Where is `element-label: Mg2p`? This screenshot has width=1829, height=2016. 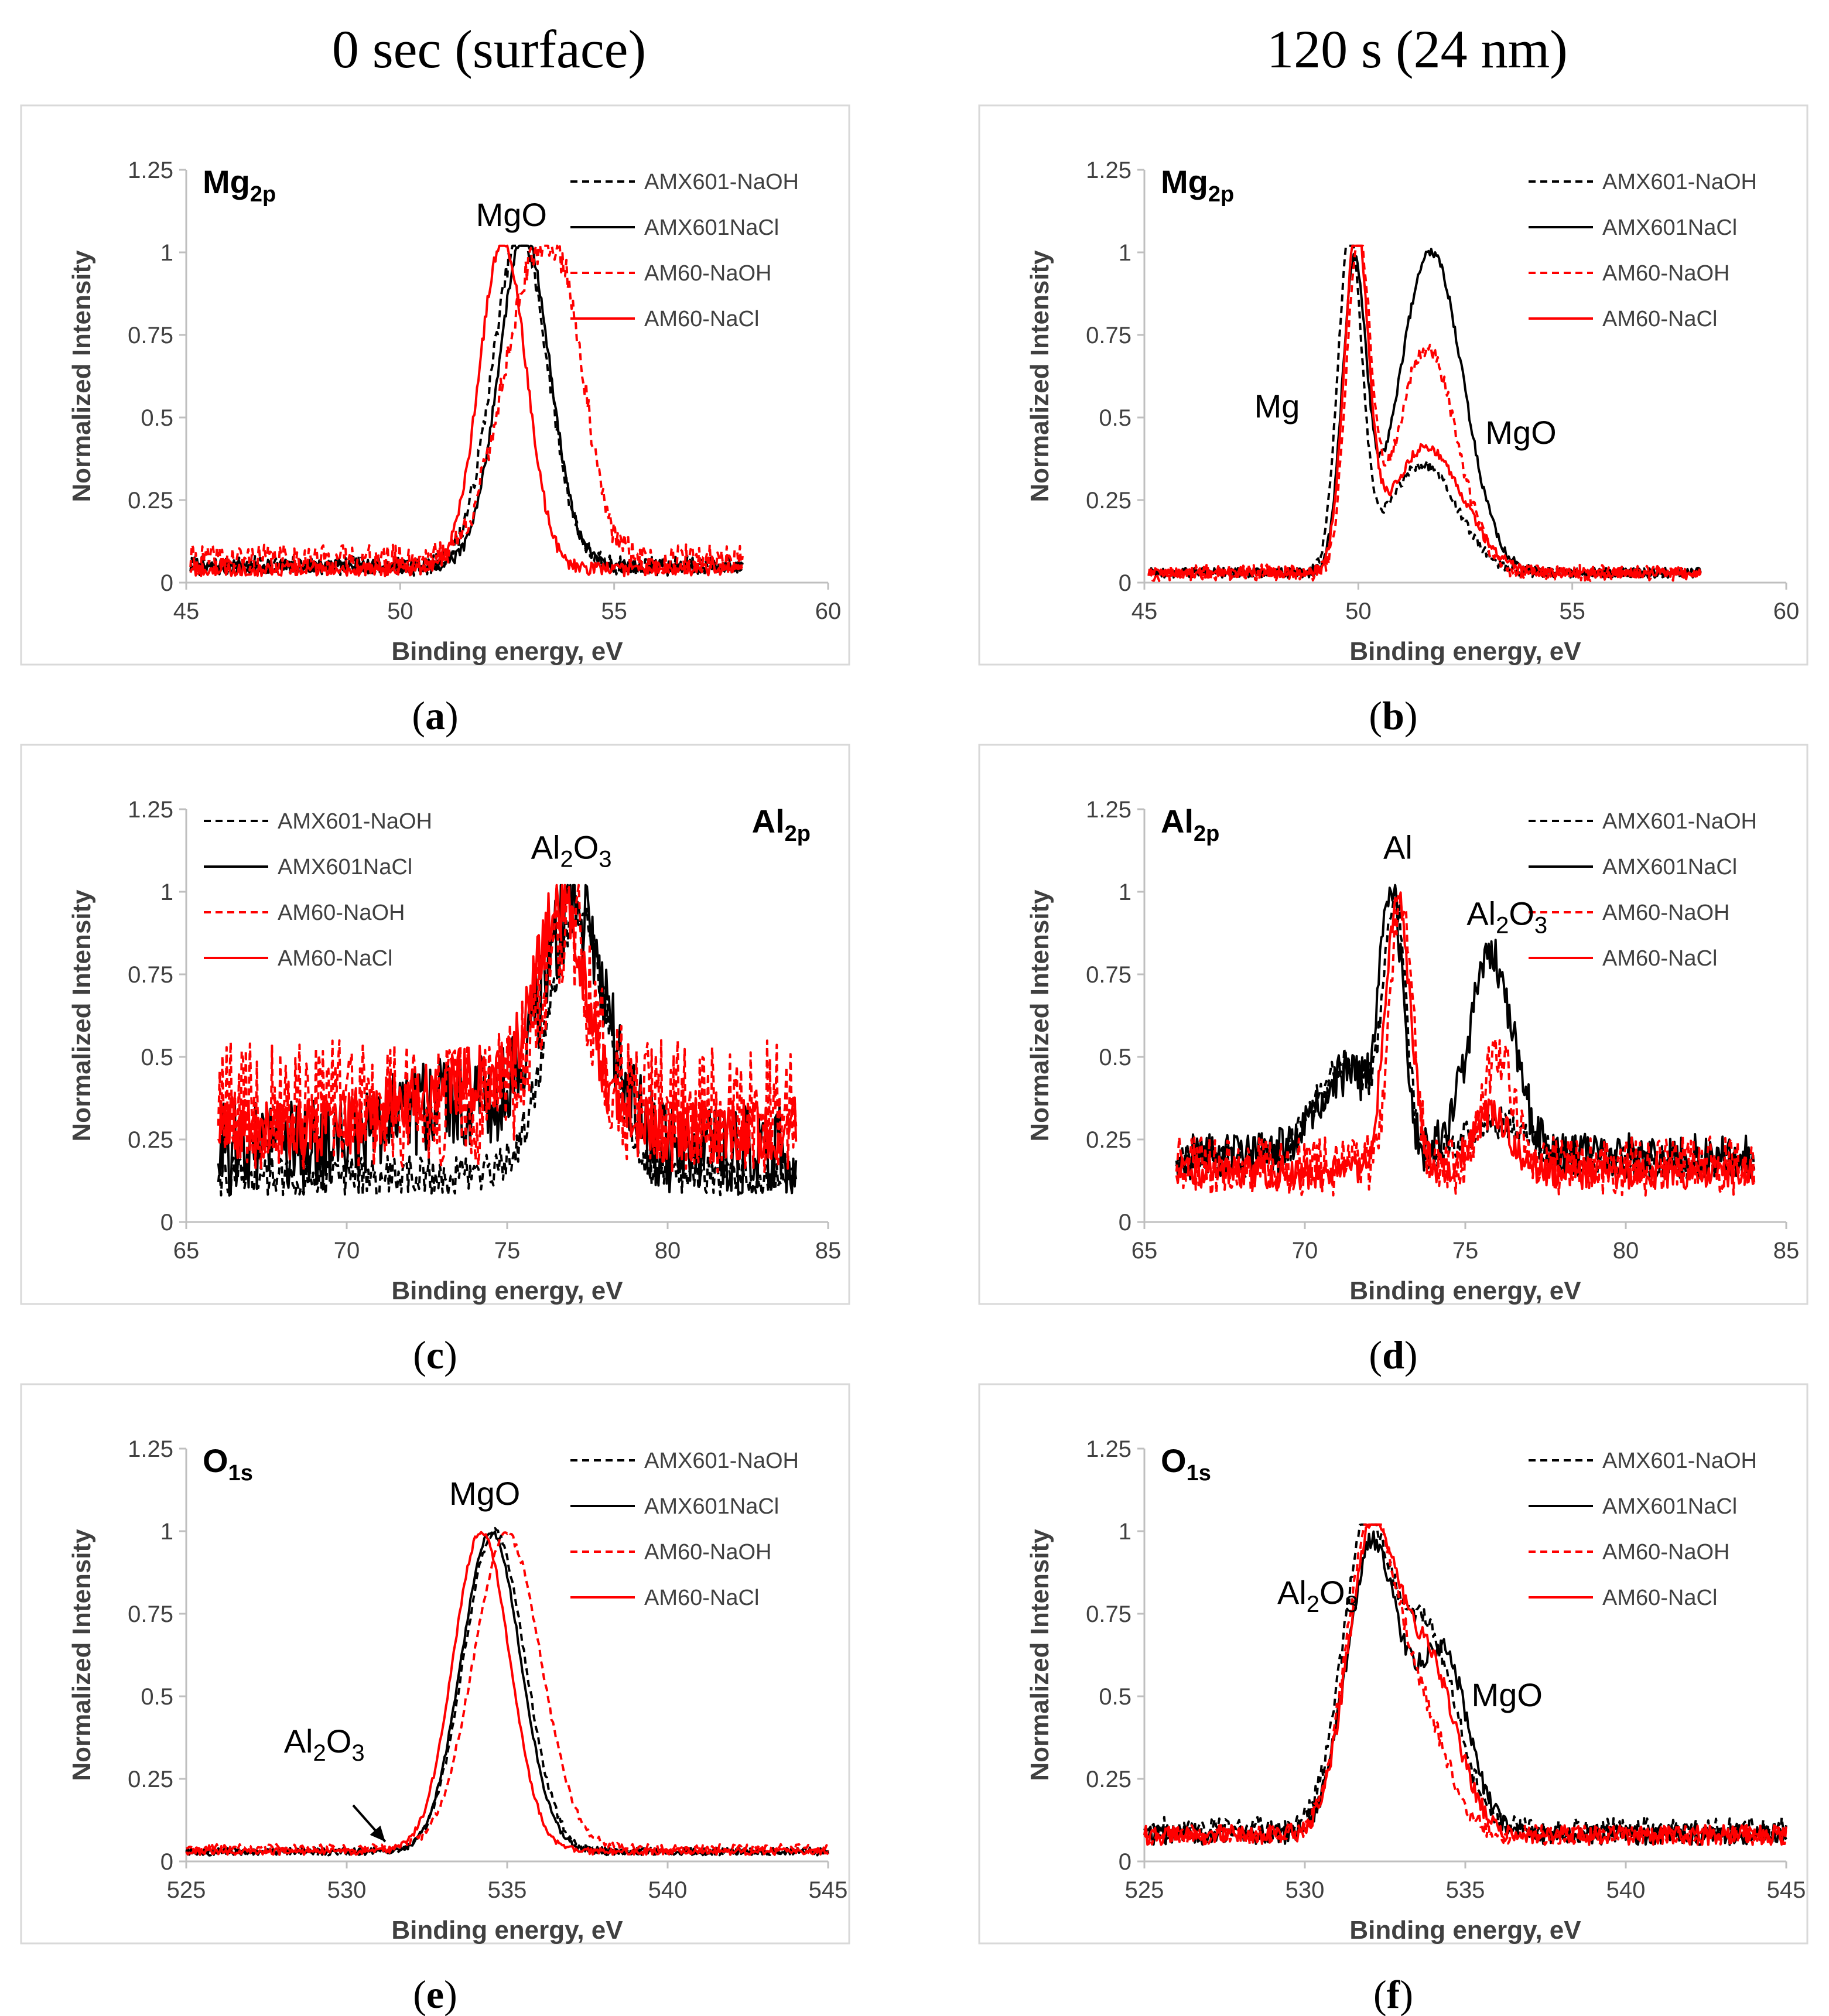
element-label: Mg2p is located at coordinates (239, 185).